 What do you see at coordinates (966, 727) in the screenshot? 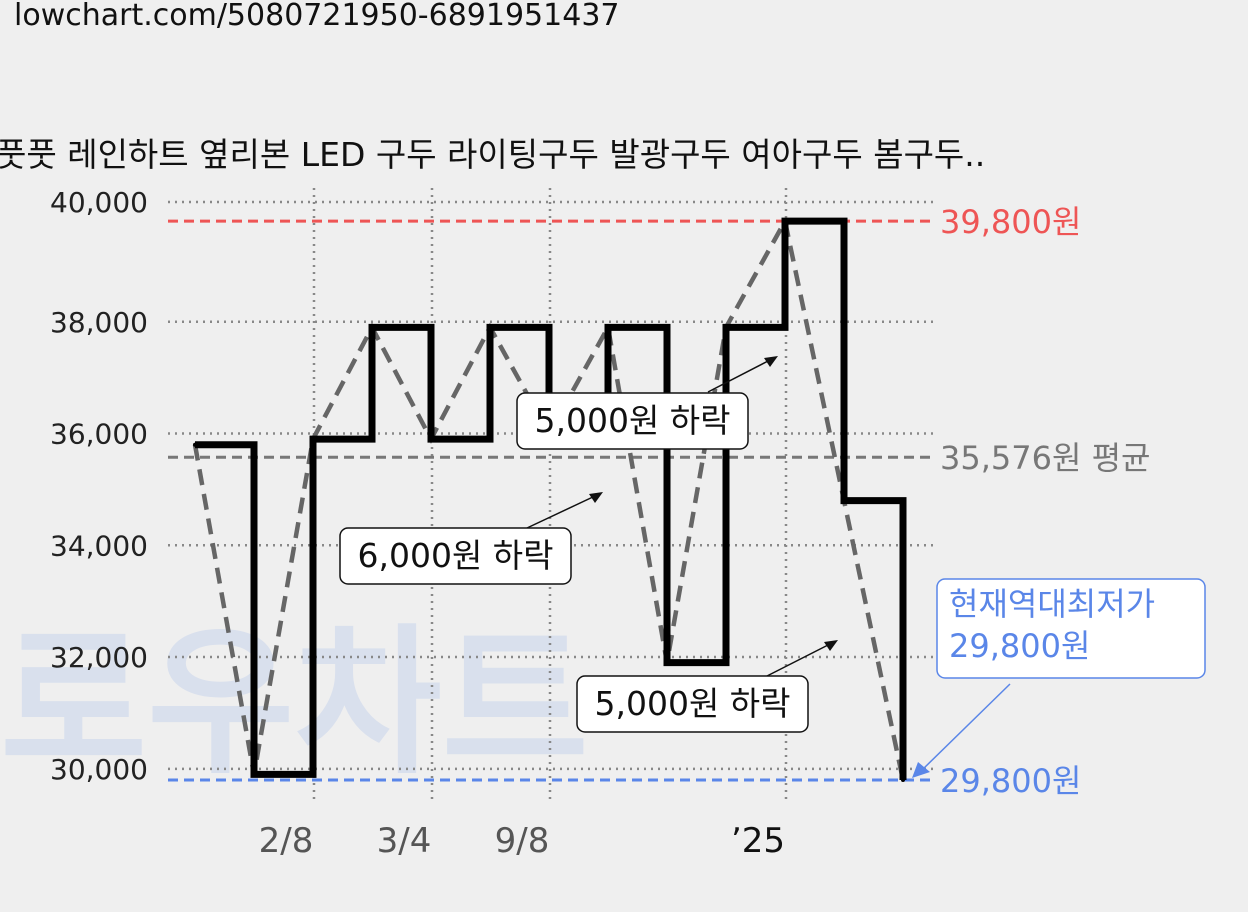
I see `current-arrow` at bounding box center [966, 727].